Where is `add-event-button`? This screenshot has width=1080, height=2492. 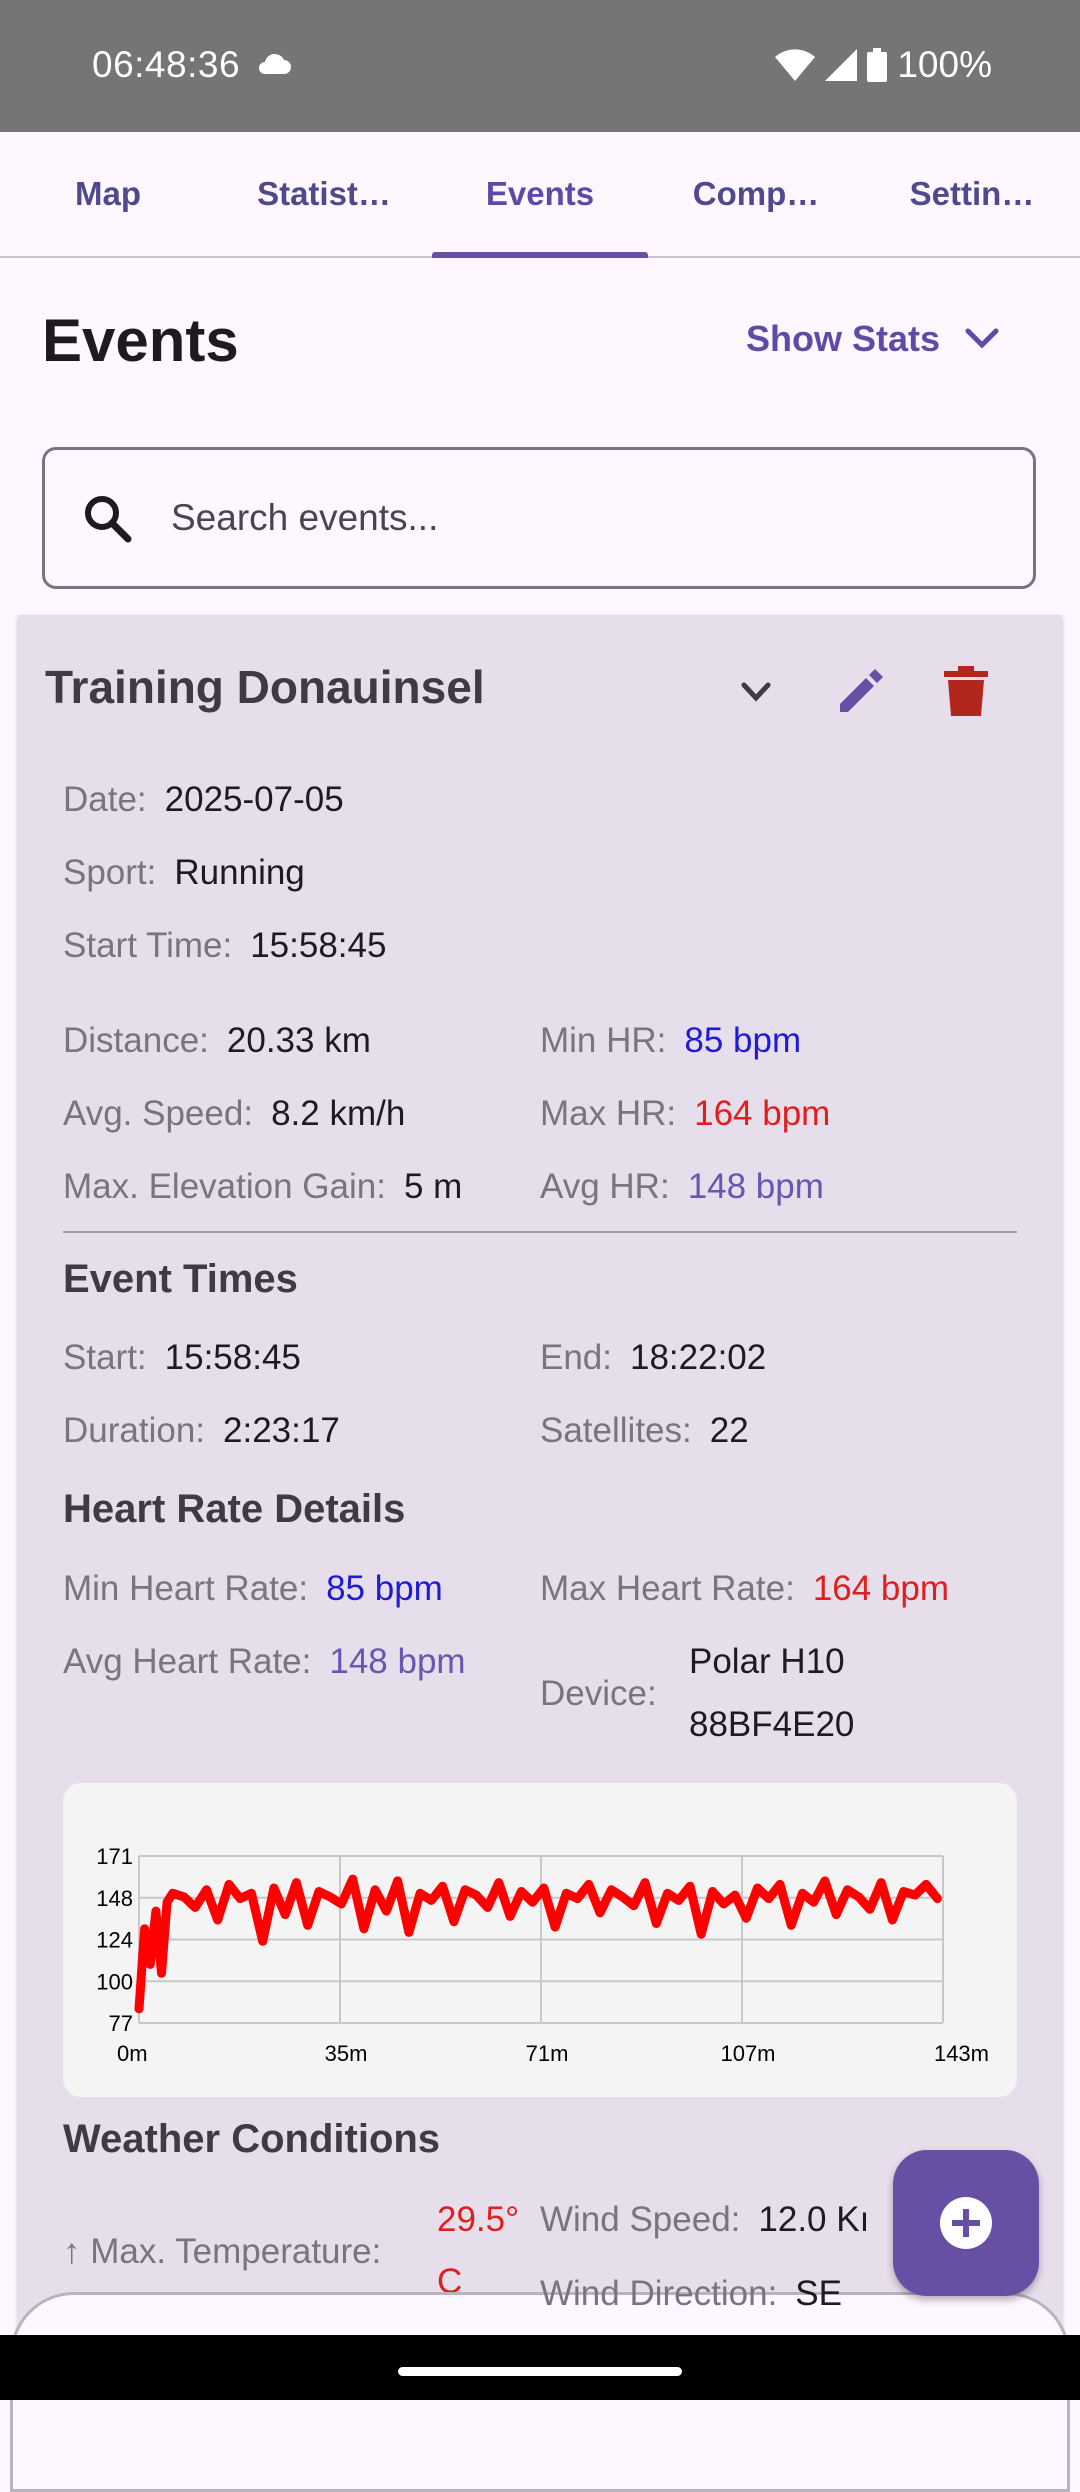 add-event-button is located at coordinates (966, 2223).